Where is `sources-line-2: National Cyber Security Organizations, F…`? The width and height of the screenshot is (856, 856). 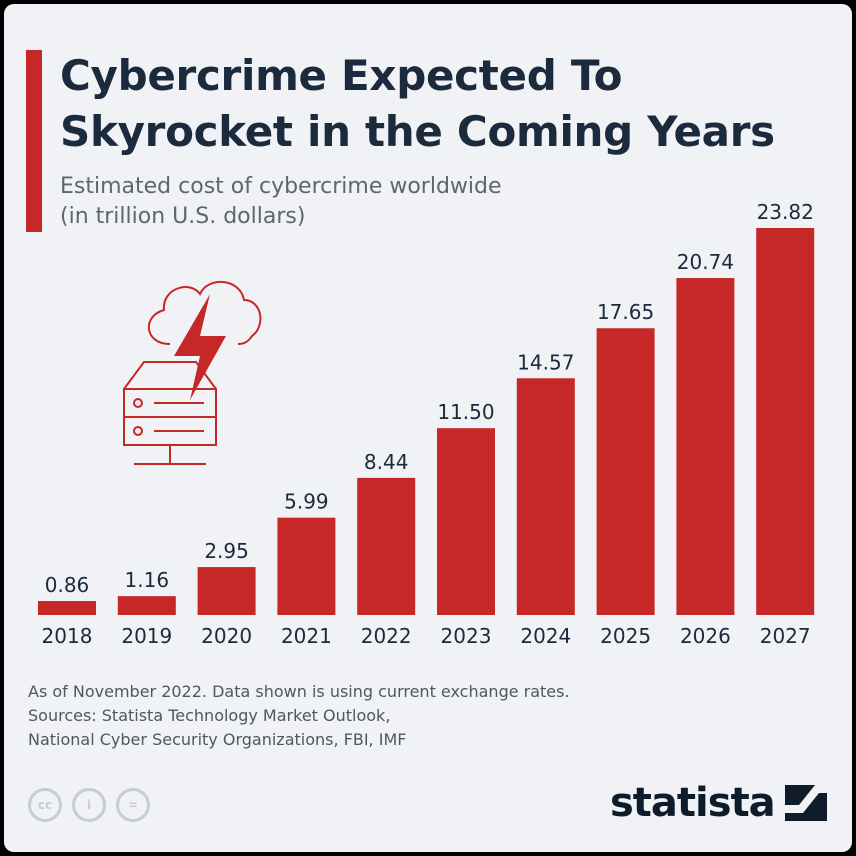
sources-line-2: National Cyber Security Organizations, F… is located at coordinates (217, 739).